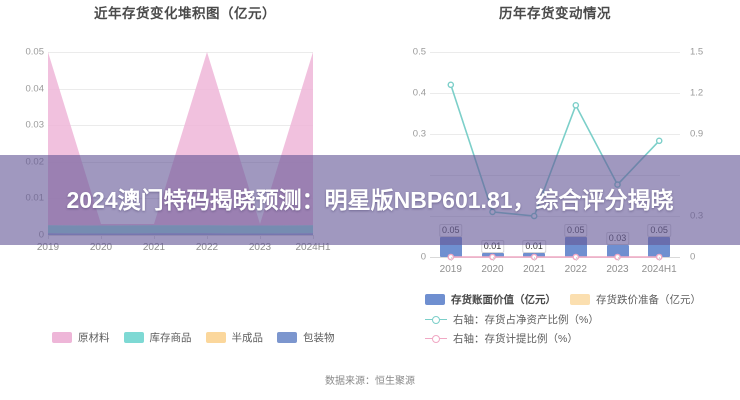 This screenshot has width=740, height=400. Describe the element at coordinates (648, 300) in the screenshot. I see `legend-label-impairment: 存货跌价准备（亿元）` at that location.